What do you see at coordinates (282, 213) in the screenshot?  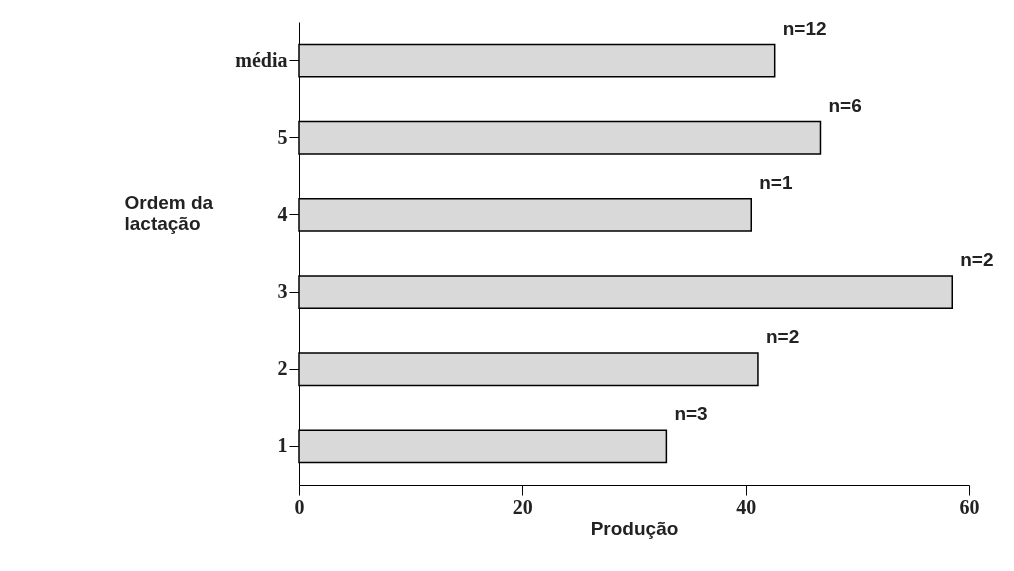 I see `y-tick-label: 4` at bounding box center [282, 213].